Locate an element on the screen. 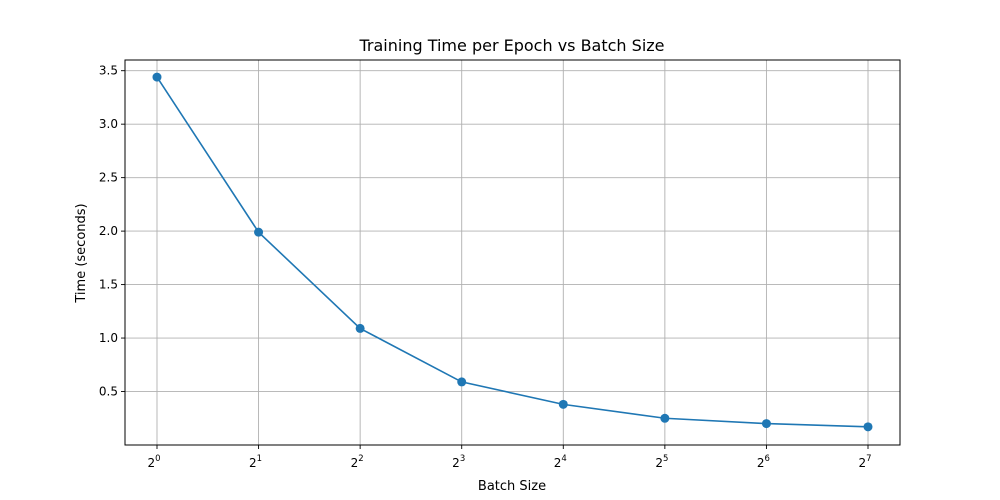 Image resolution: width=1000 pixels, height=500 pixels. y-axis-label: Time (seconds) is located at coordinates (81, 253).